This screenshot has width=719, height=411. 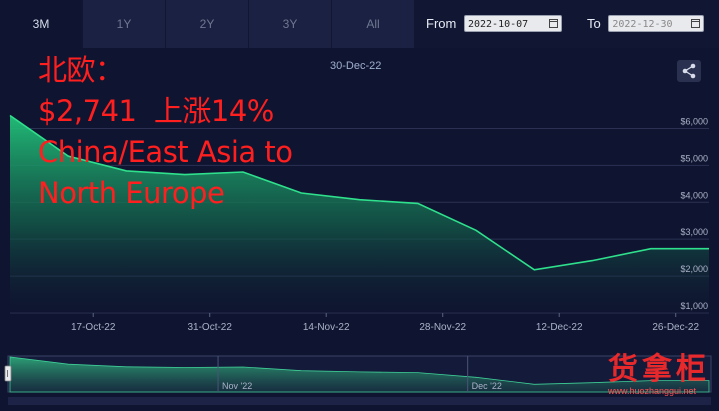 I want to click on tooltip-date: 30-Dec-22, so click(x=356, y=66).